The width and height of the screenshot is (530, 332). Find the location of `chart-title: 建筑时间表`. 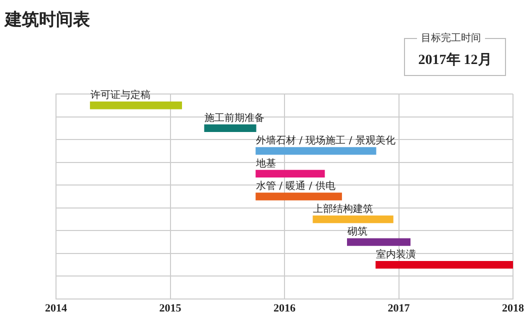

chart-title: 建筑时间表 is located at coordinates (47, 20).